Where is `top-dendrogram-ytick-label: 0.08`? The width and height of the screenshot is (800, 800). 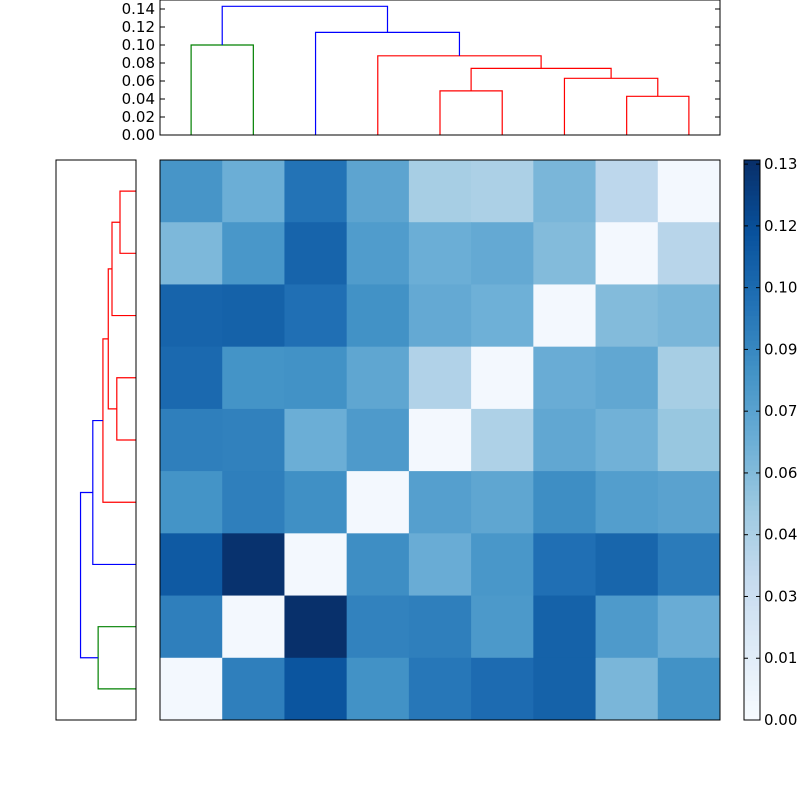
top-dendrogram-ytick-label: 0.08 is located at coordinates (138, 63).